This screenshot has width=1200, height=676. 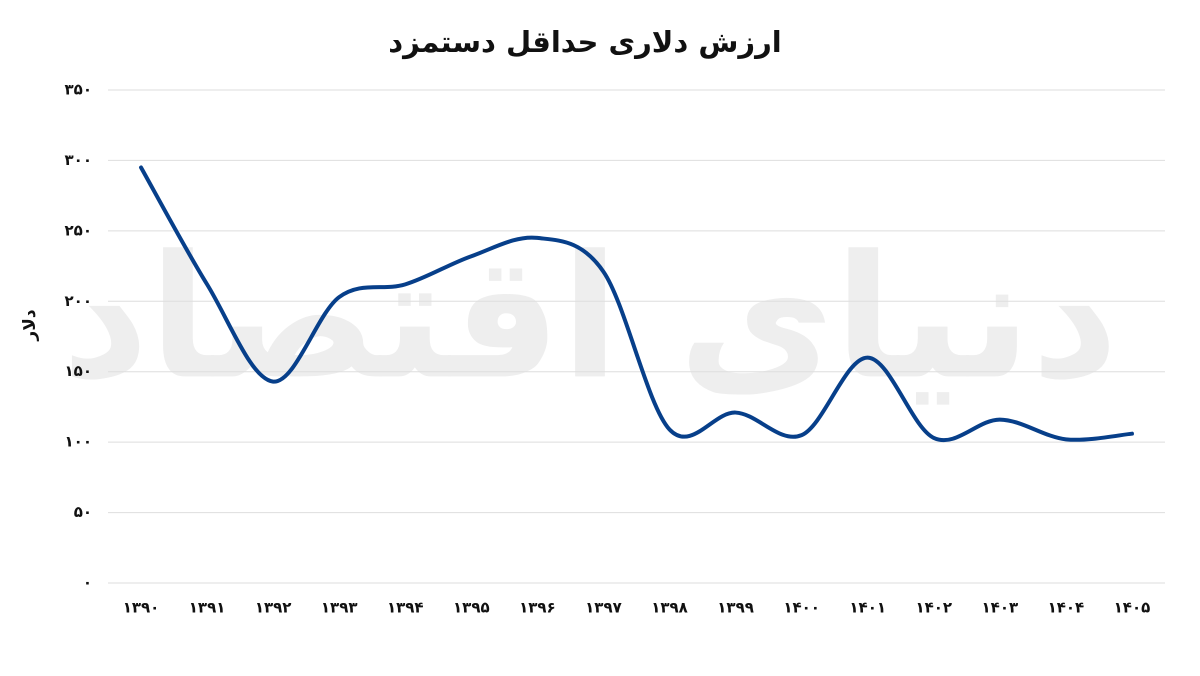 I want to click on x-tick-label: ۱۳۹۰, so click(x=141, y=608).